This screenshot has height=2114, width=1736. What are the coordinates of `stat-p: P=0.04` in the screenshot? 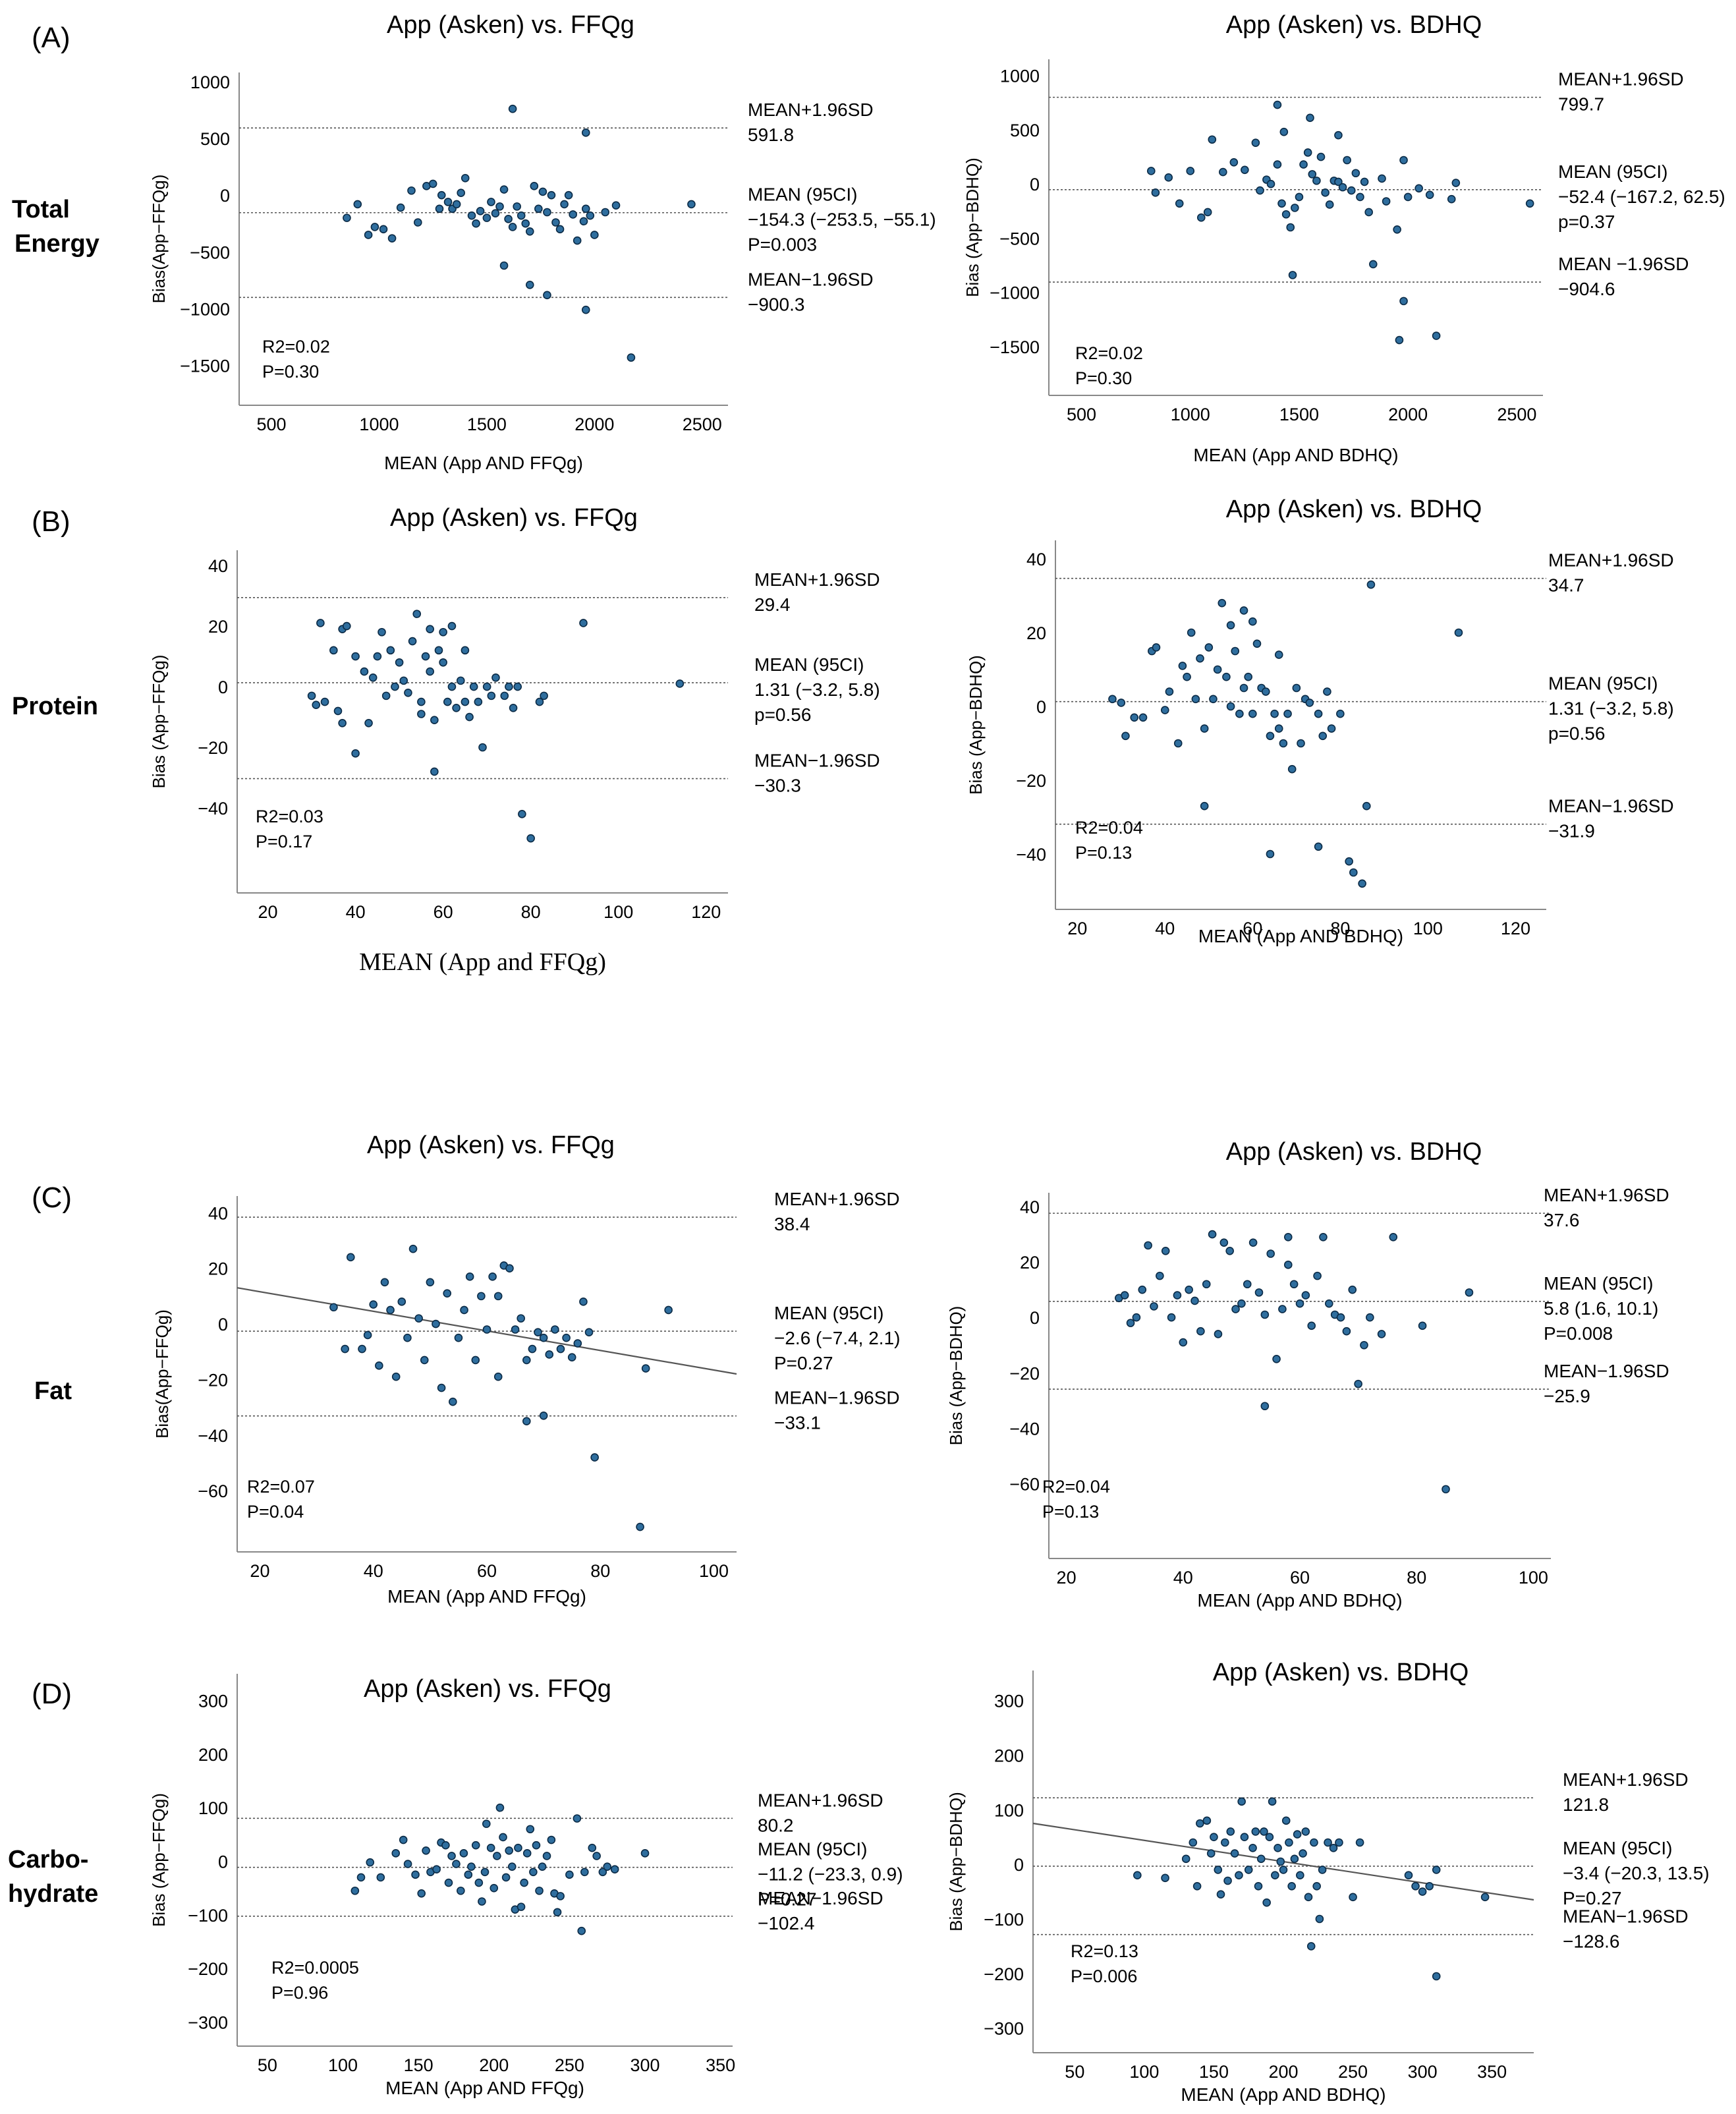 It's located at (275, 1512).